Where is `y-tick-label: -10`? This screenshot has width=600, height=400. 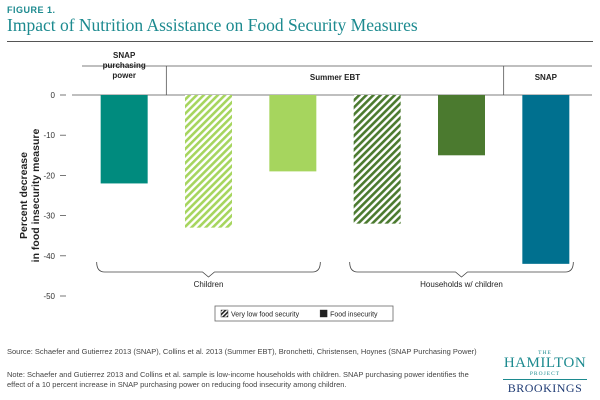 y-tick-label: -10 is located at coordinates (49, 135).